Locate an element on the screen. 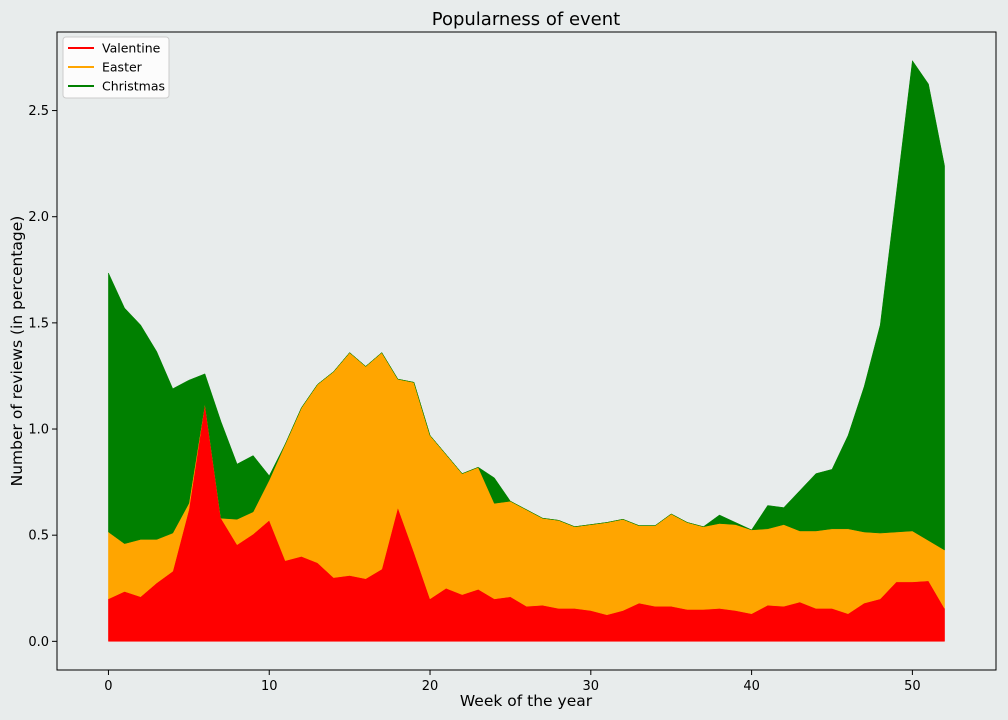 This screenshot has height=720, width=1008. y-axis: 0.0 0.5 1.0 1.5 2.0 2.5 is located at coordinates (42, 377).